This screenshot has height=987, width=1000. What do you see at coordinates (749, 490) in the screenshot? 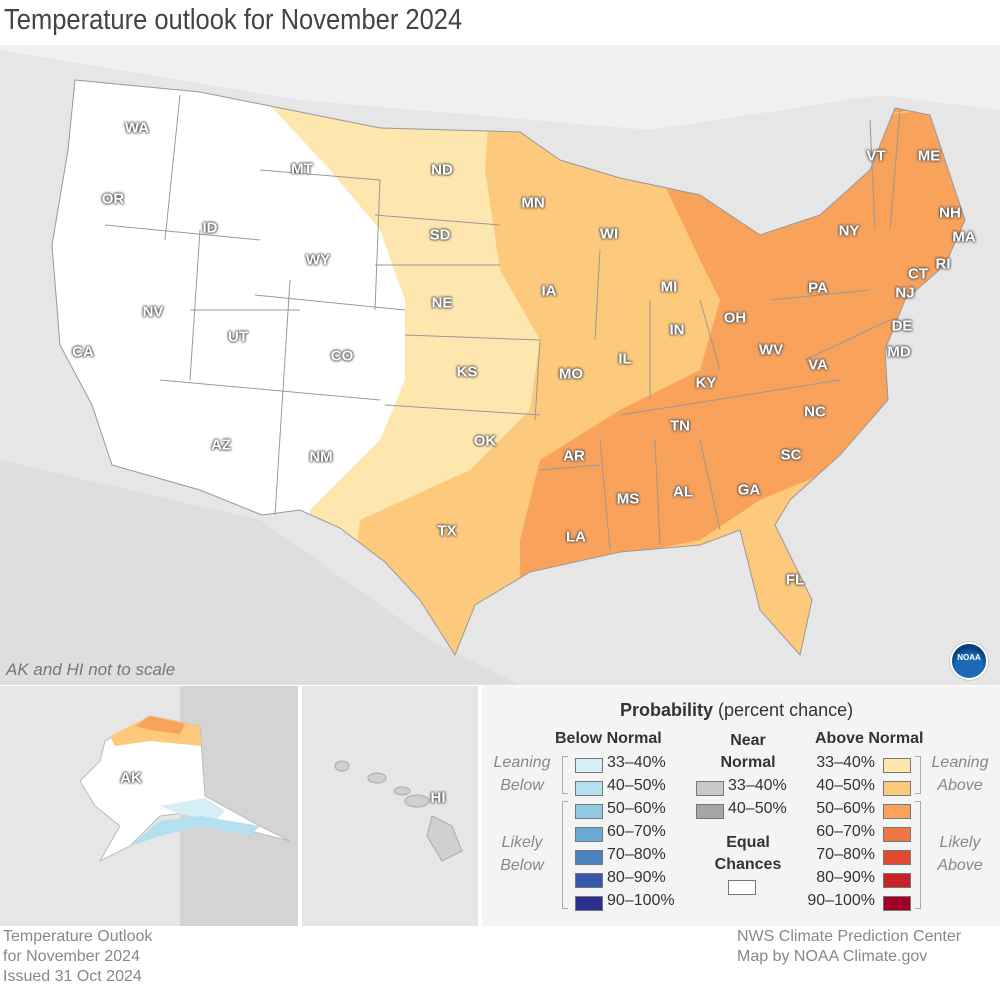
I see `state-label: GA` at bounding box center [749, 490].